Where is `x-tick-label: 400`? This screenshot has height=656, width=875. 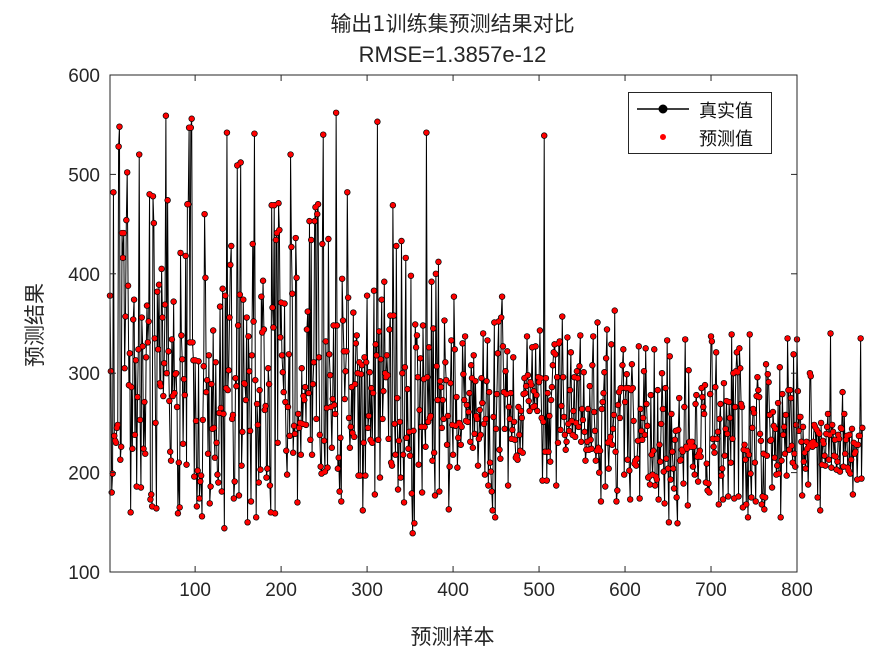
x-tick-label: 400 is located at coordinates (453, 590).